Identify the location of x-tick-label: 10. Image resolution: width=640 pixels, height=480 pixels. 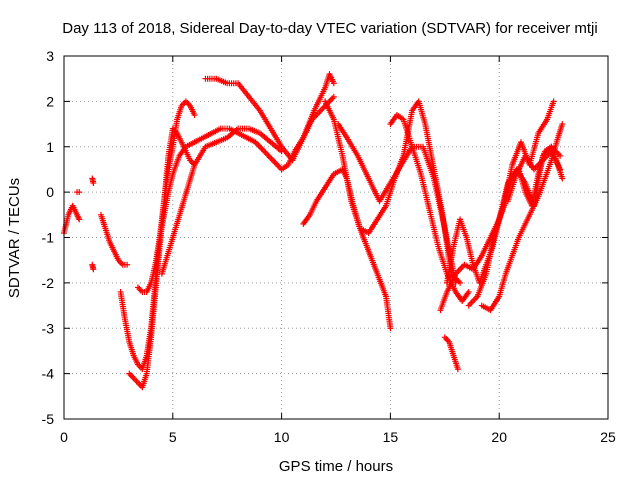
(282, 437).